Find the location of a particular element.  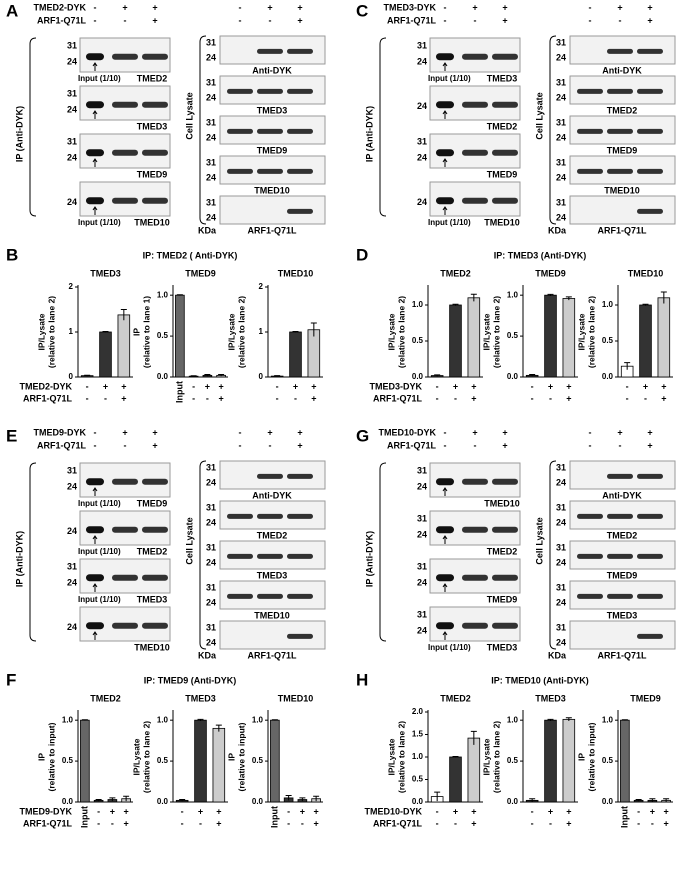

row-name: TMED3-DYK is located at coordinates (395, 386).